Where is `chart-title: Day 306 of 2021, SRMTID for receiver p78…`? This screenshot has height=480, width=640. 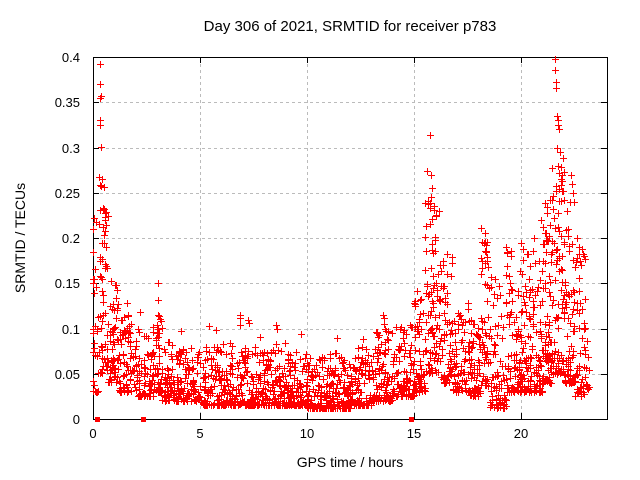
chart-title: Day 306 of 2021, SRMTID for receiver p78… is located at coordinates (350, 26).